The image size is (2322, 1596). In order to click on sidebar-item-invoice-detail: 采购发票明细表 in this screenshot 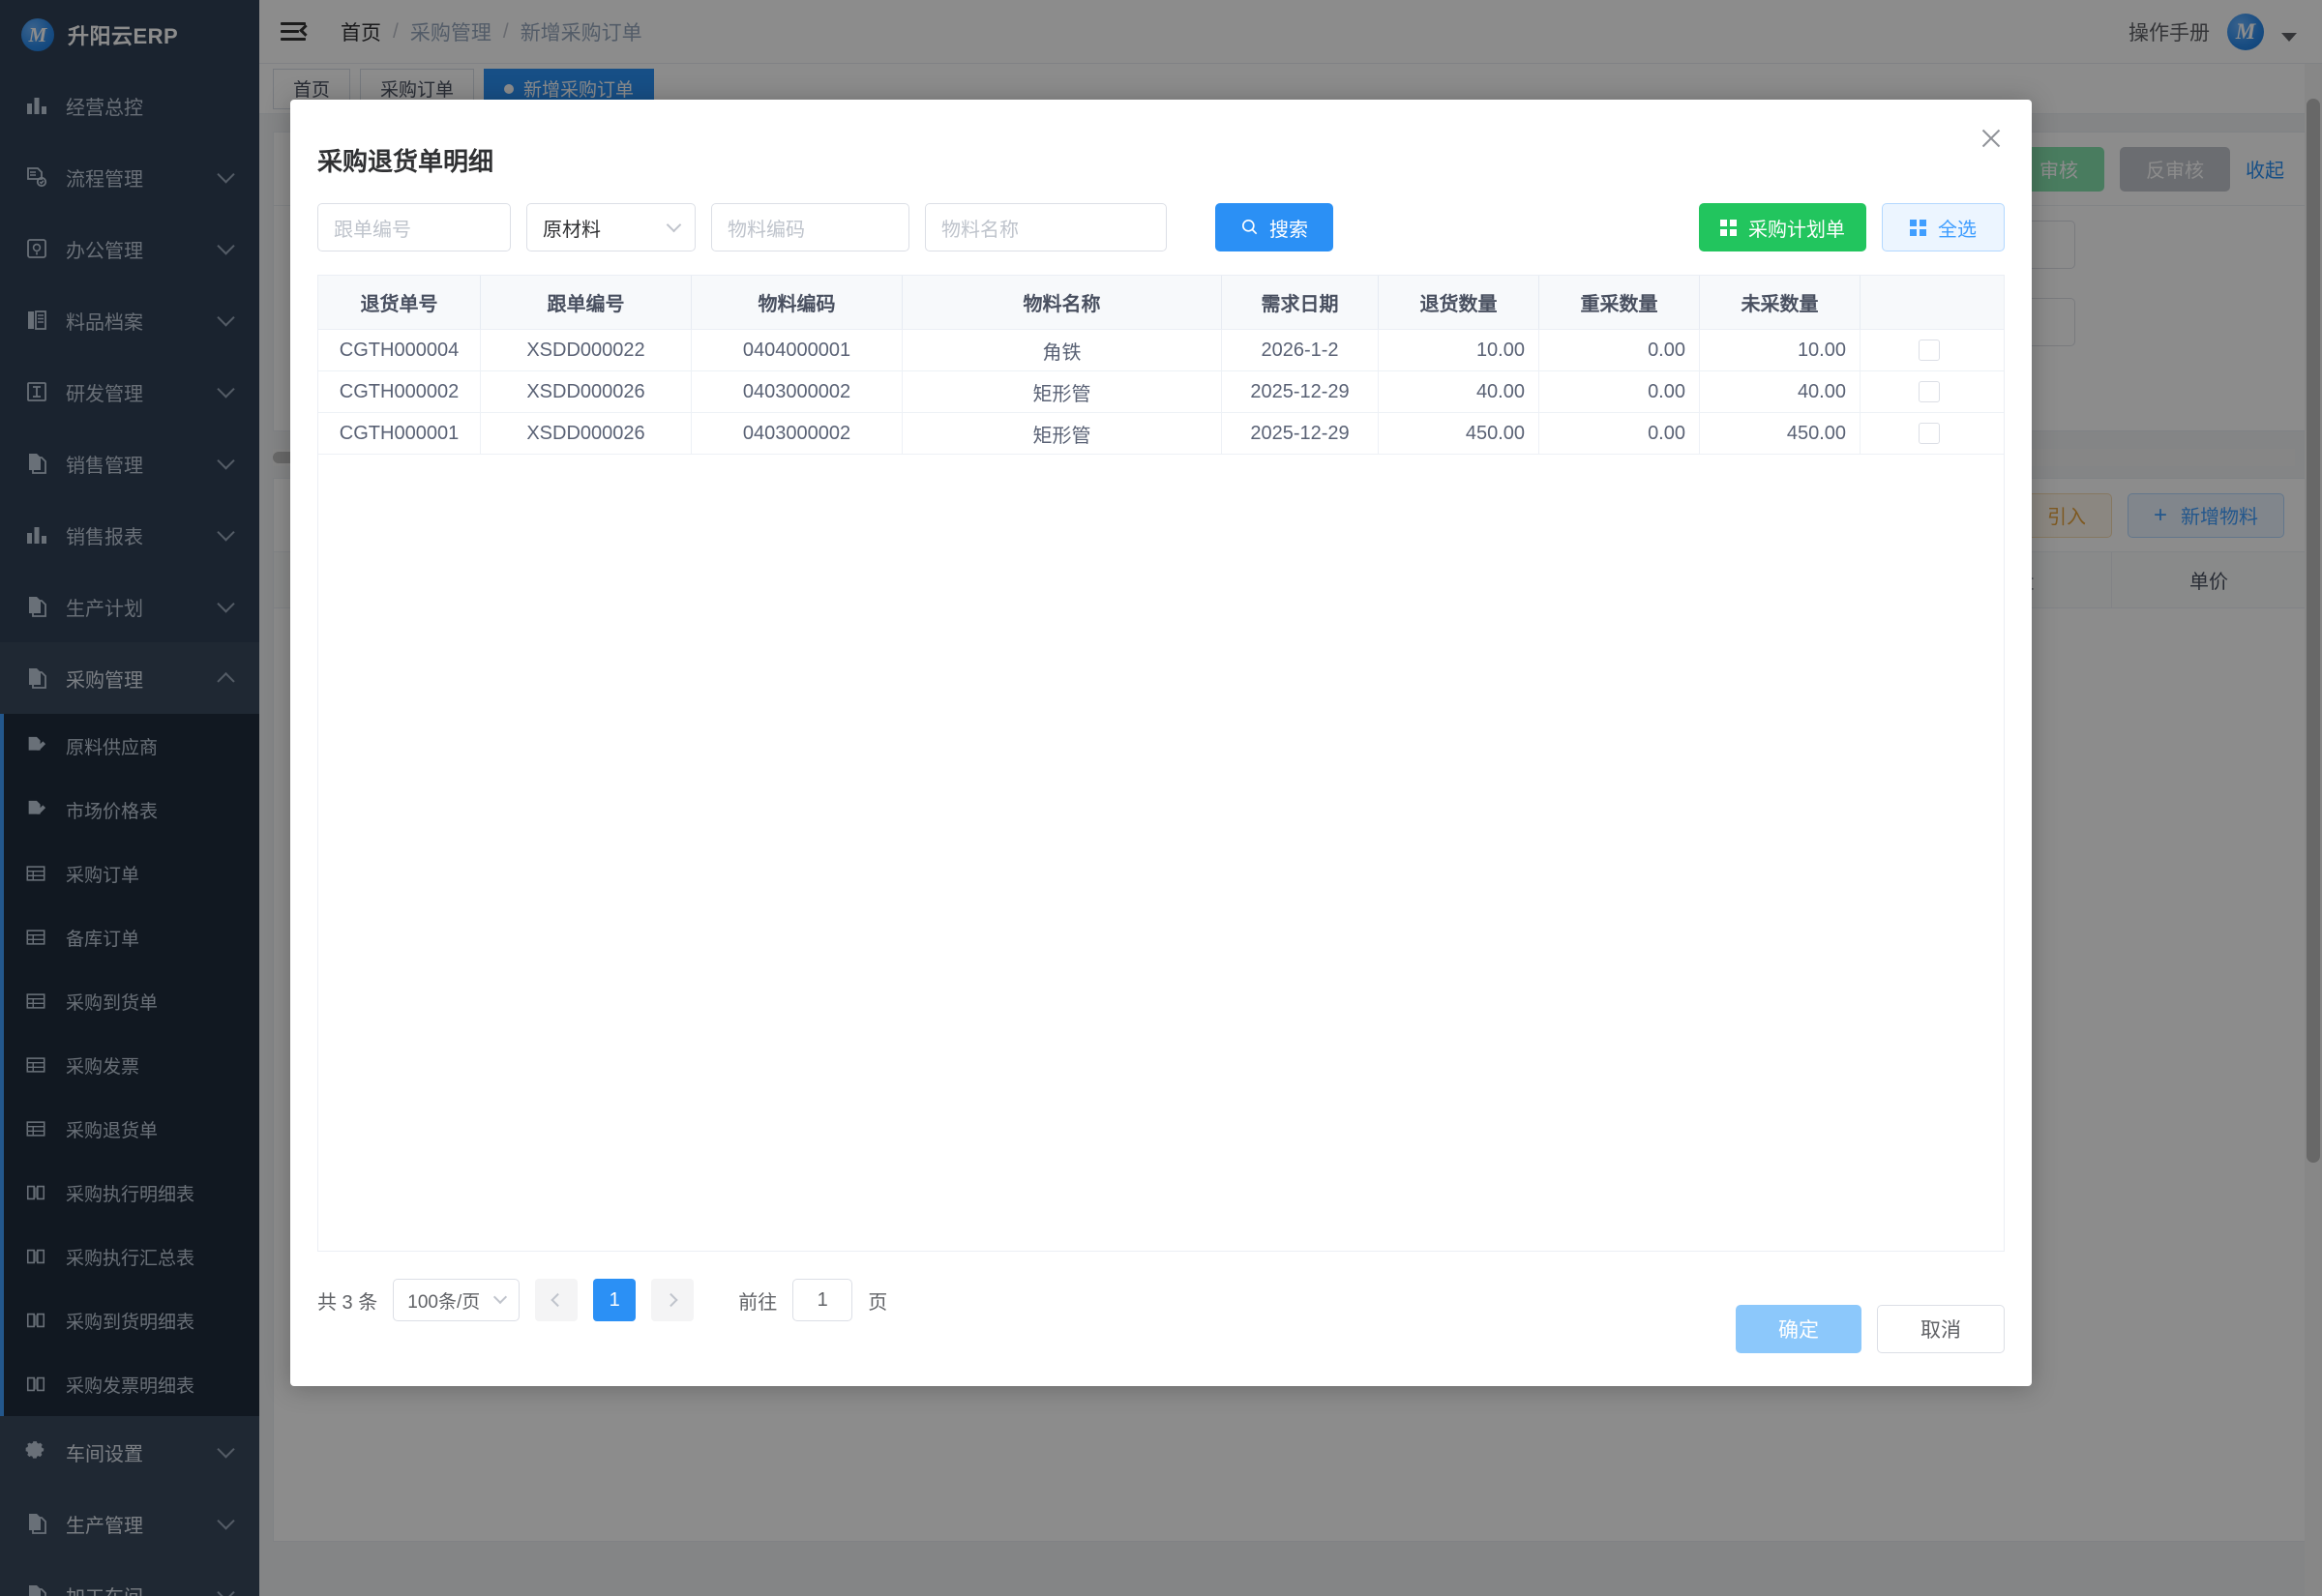, I will do `click(129, 1384)`.